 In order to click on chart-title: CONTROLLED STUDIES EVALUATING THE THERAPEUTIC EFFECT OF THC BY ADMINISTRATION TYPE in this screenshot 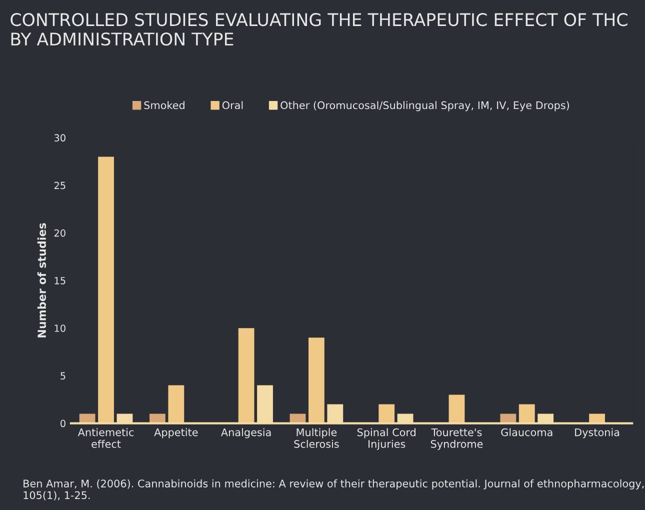, I will do `click(319, 29)`.